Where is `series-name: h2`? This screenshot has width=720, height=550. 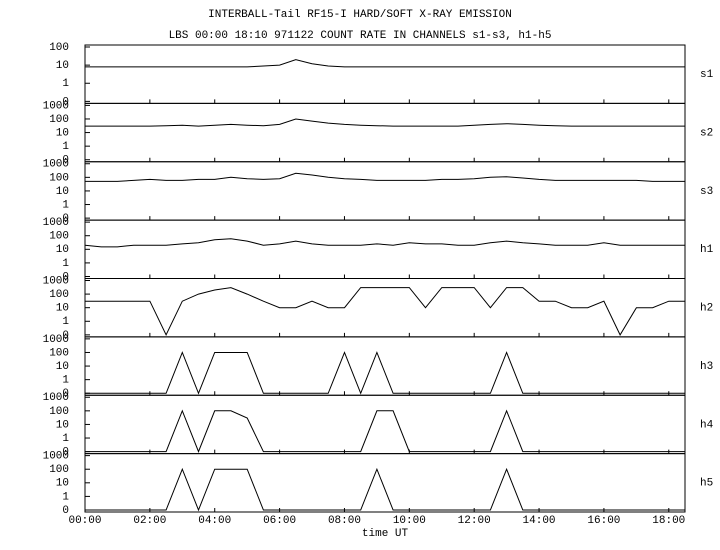 series-name: h2 is located at coordinates (706, 309).